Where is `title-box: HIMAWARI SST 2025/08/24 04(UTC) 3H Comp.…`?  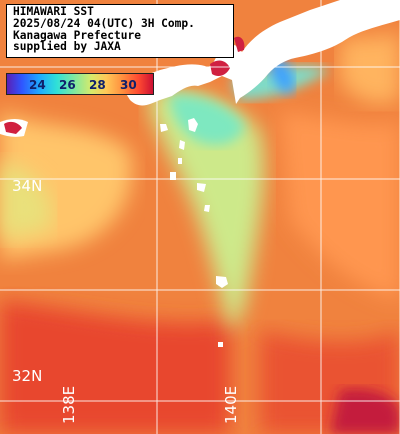
title-box: HIMAWARI SST 2025/08/24 04(UTC) 3H Comp.… is located at coordinates (120, 31).